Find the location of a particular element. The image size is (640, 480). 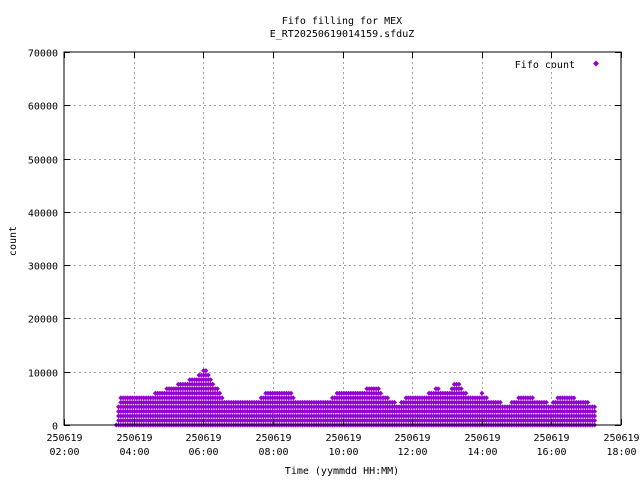

y-tick-label: 20000 is located at coordinates (43, 320).